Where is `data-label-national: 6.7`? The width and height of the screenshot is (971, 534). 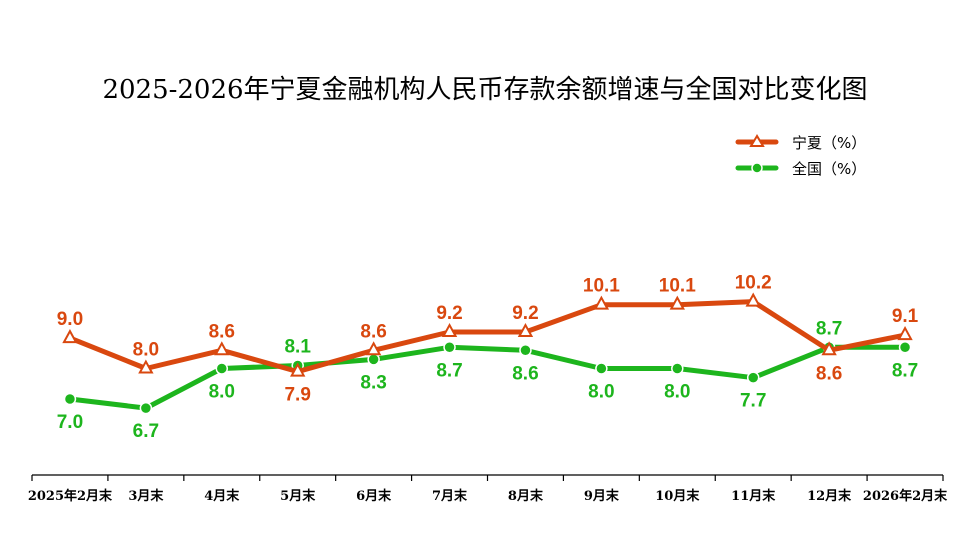
data-label-national: 6.7 is located at coordinates (146, 431).